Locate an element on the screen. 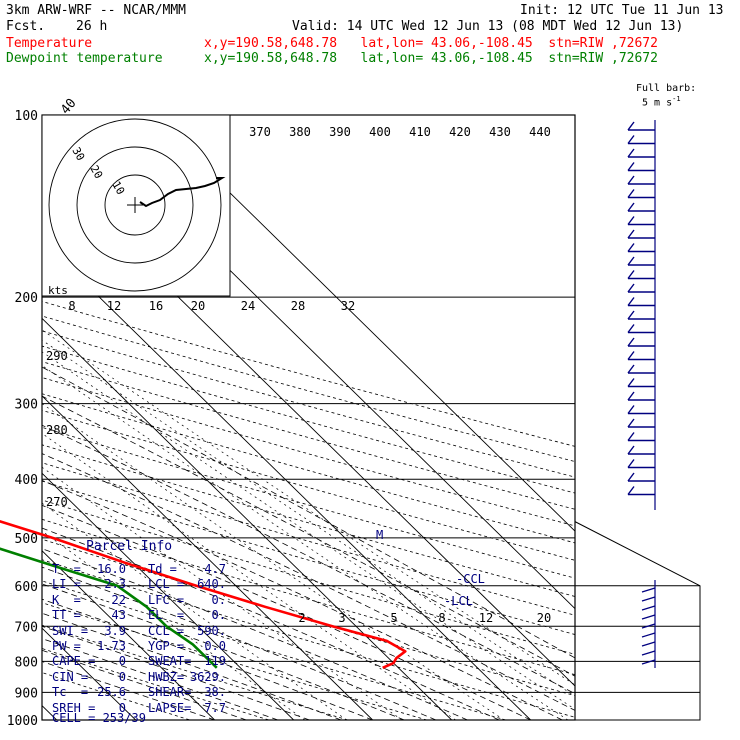  parcel-info-cell: 0 is located at coordinates (122, 661).